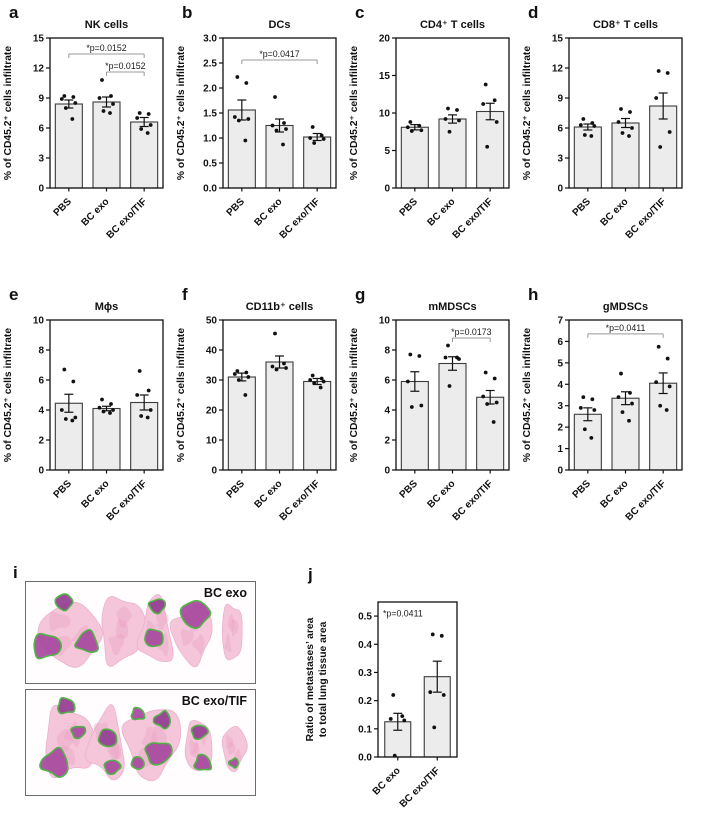 The image size is (704, 819). What do you see at coordinates (533, 294) in the screenshot?
I see `panel-letter-h: h` at bounding box center [533, 294].